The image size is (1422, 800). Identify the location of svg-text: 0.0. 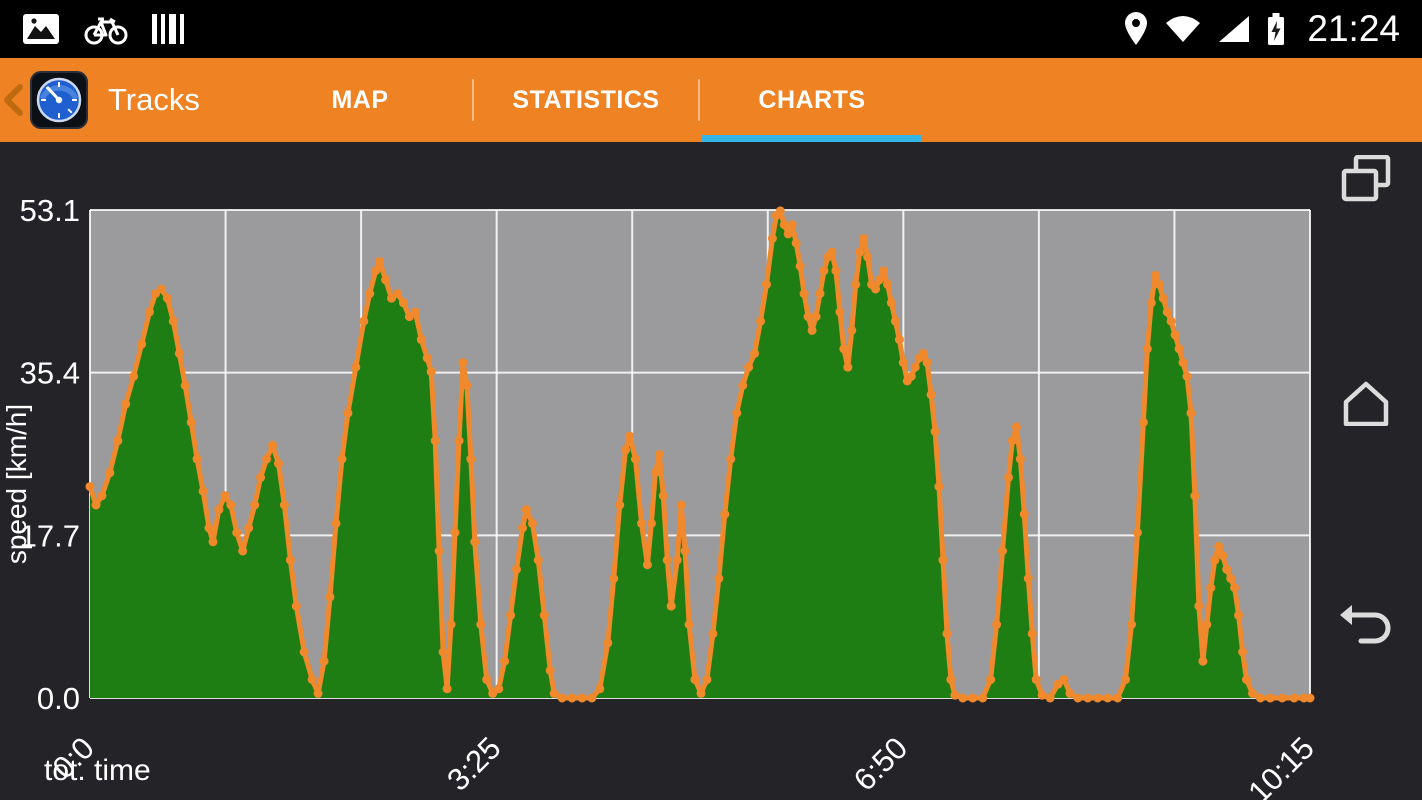
(58, 698).